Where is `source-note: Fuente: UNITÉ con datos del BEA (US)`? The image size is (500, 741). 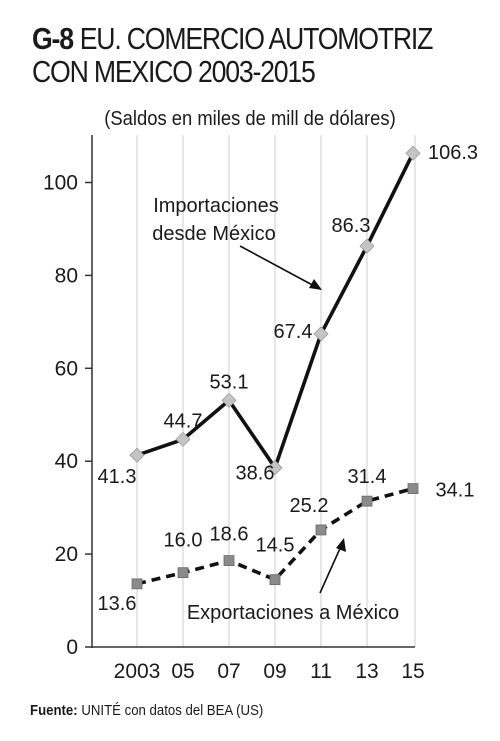
source-note: Fuente: UNITÉ con datos del BEA (US) is located at coordinates (146, 710).